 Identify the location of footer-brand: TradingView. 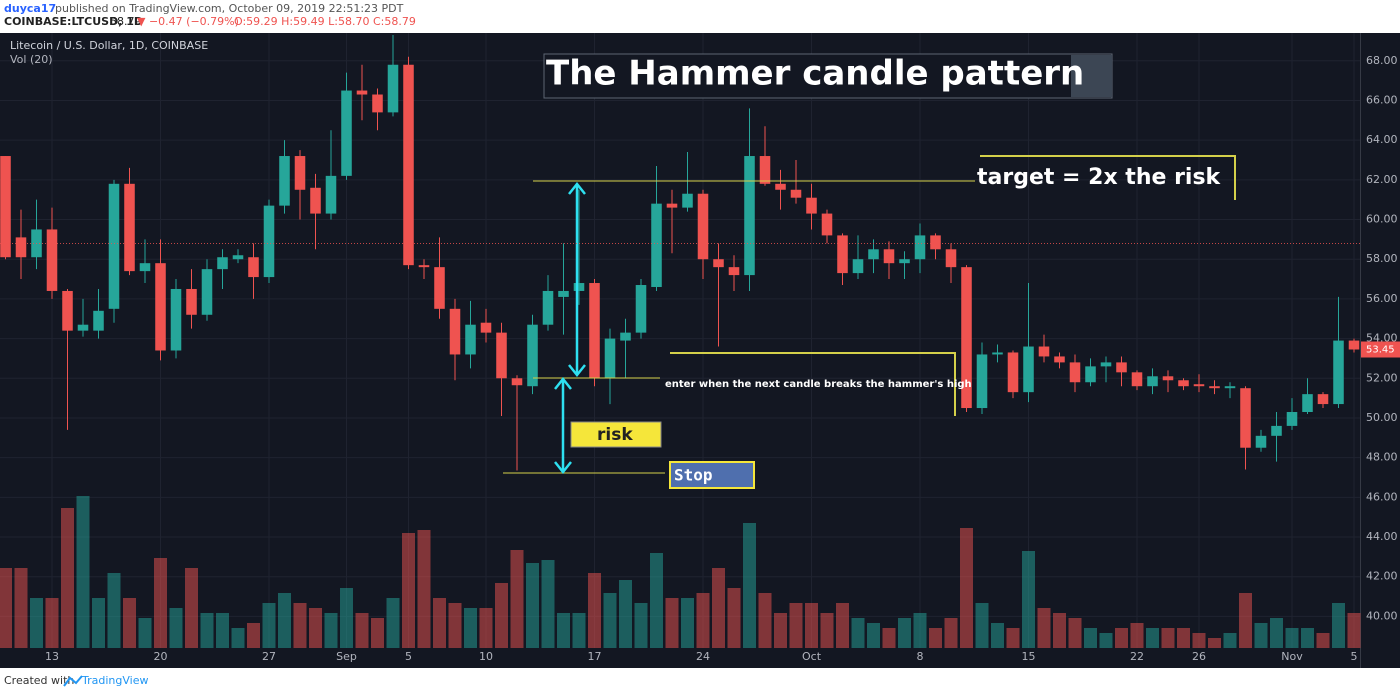
(114, 680).